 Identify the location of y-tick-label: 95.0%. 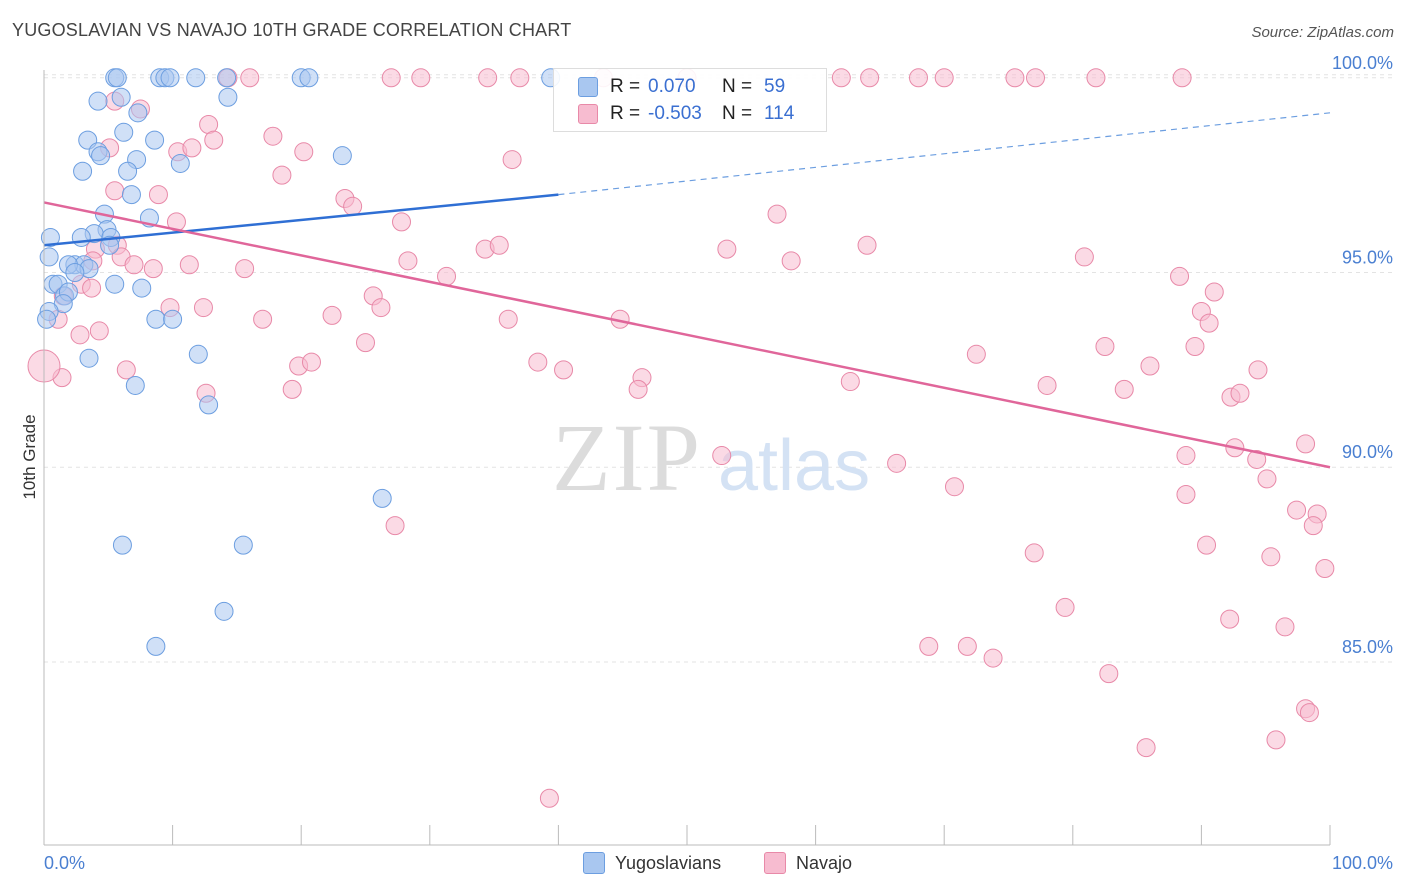
(1367, 258).